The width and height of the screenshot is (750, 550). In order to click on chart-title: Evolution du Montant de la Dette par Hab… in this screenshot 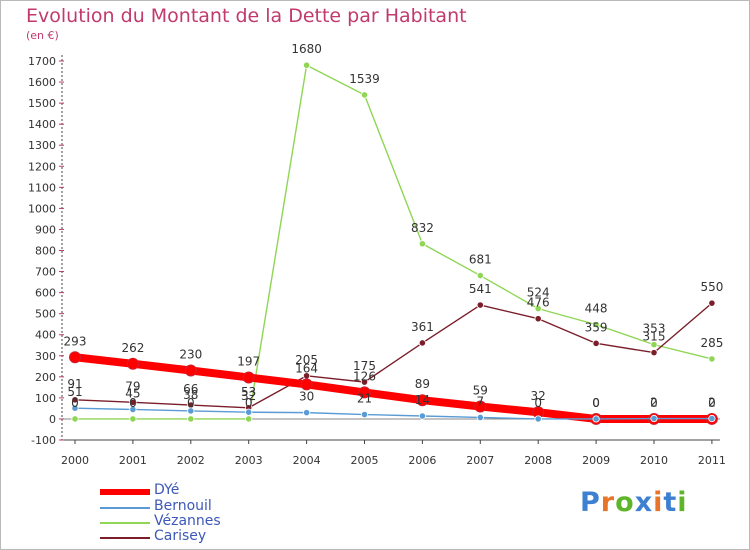, I will do `click(246, 16)`.